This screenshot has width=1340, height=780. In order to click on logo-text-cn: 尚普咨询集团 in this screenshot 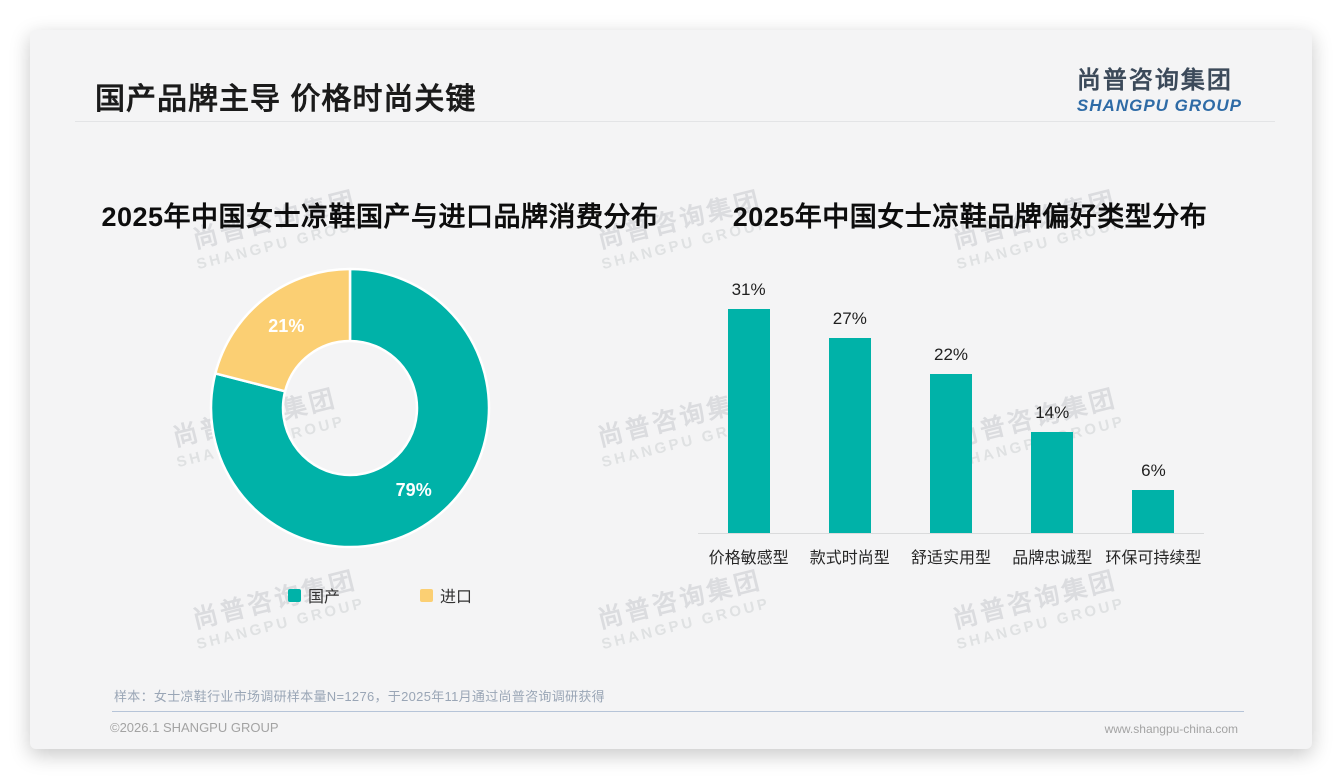, I will do `click(1154, 80)`.